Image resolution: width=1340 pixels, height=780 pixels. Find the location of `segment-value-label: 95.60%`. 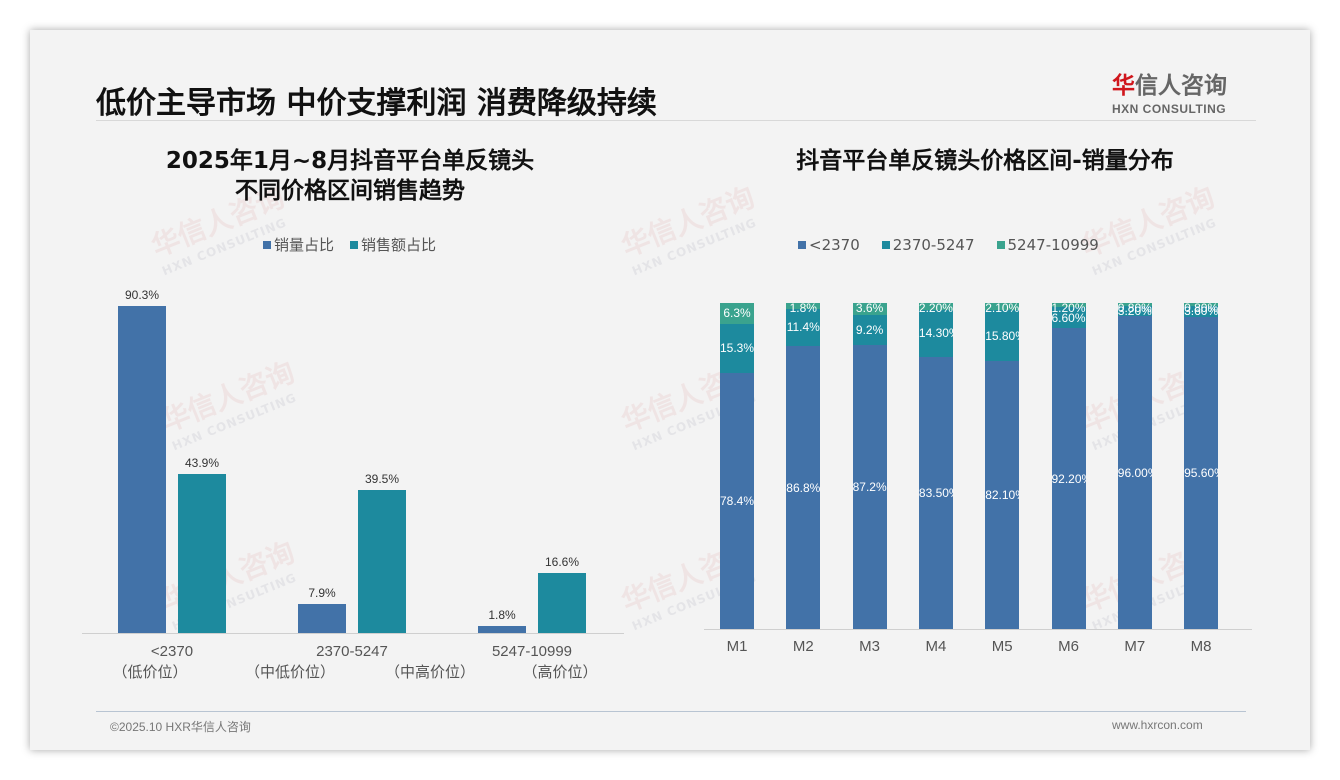

segment-value-label: 95.60% is located at coordinates (1201, 473).